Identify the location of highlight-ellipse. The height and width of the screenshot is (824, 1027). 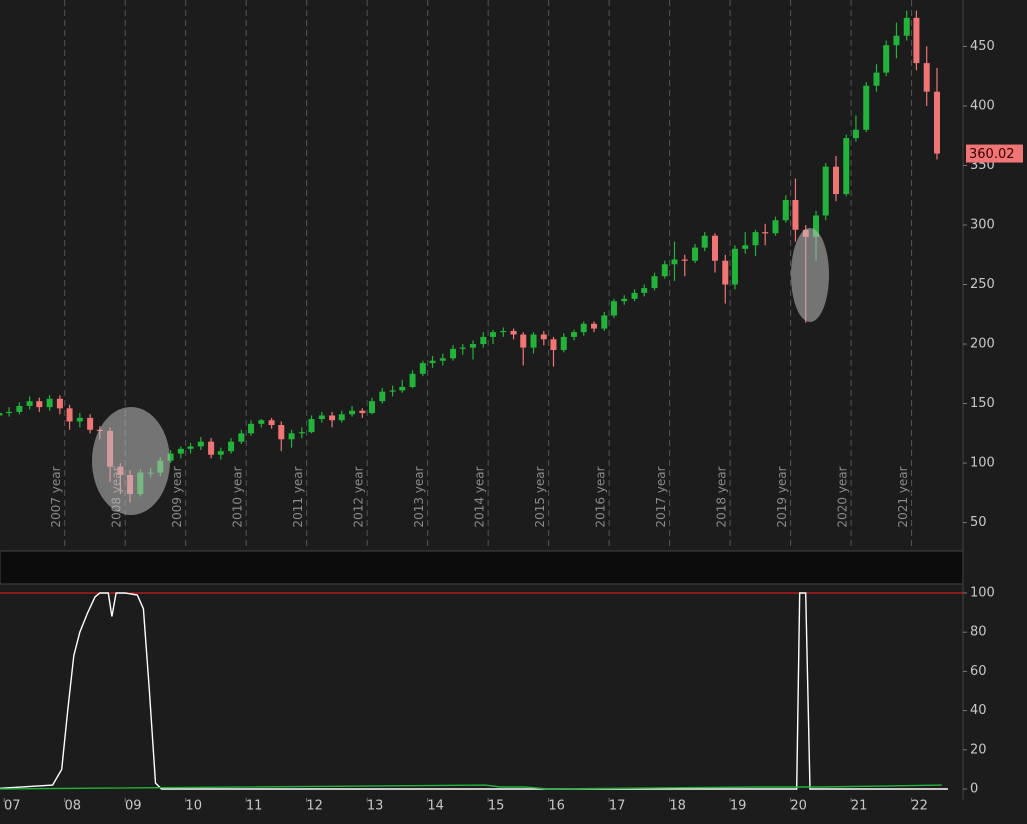
(131, 461).